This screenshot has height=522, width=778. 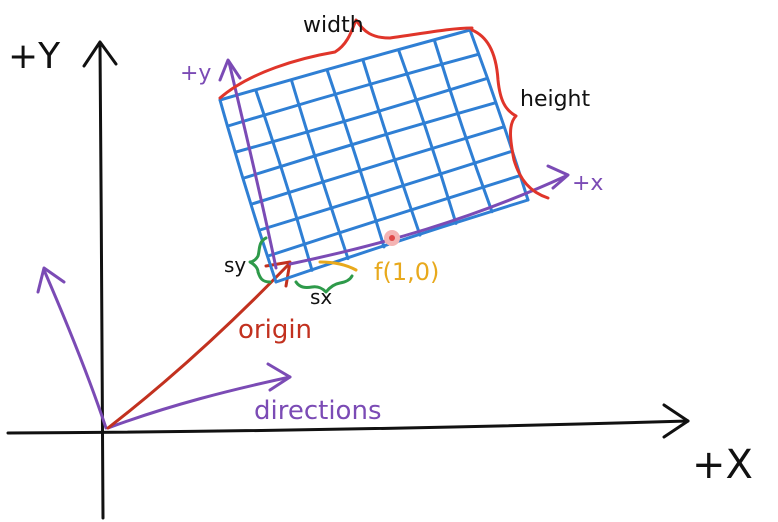 I want to click on world-x-axis-line, so click(x=348, y=427).